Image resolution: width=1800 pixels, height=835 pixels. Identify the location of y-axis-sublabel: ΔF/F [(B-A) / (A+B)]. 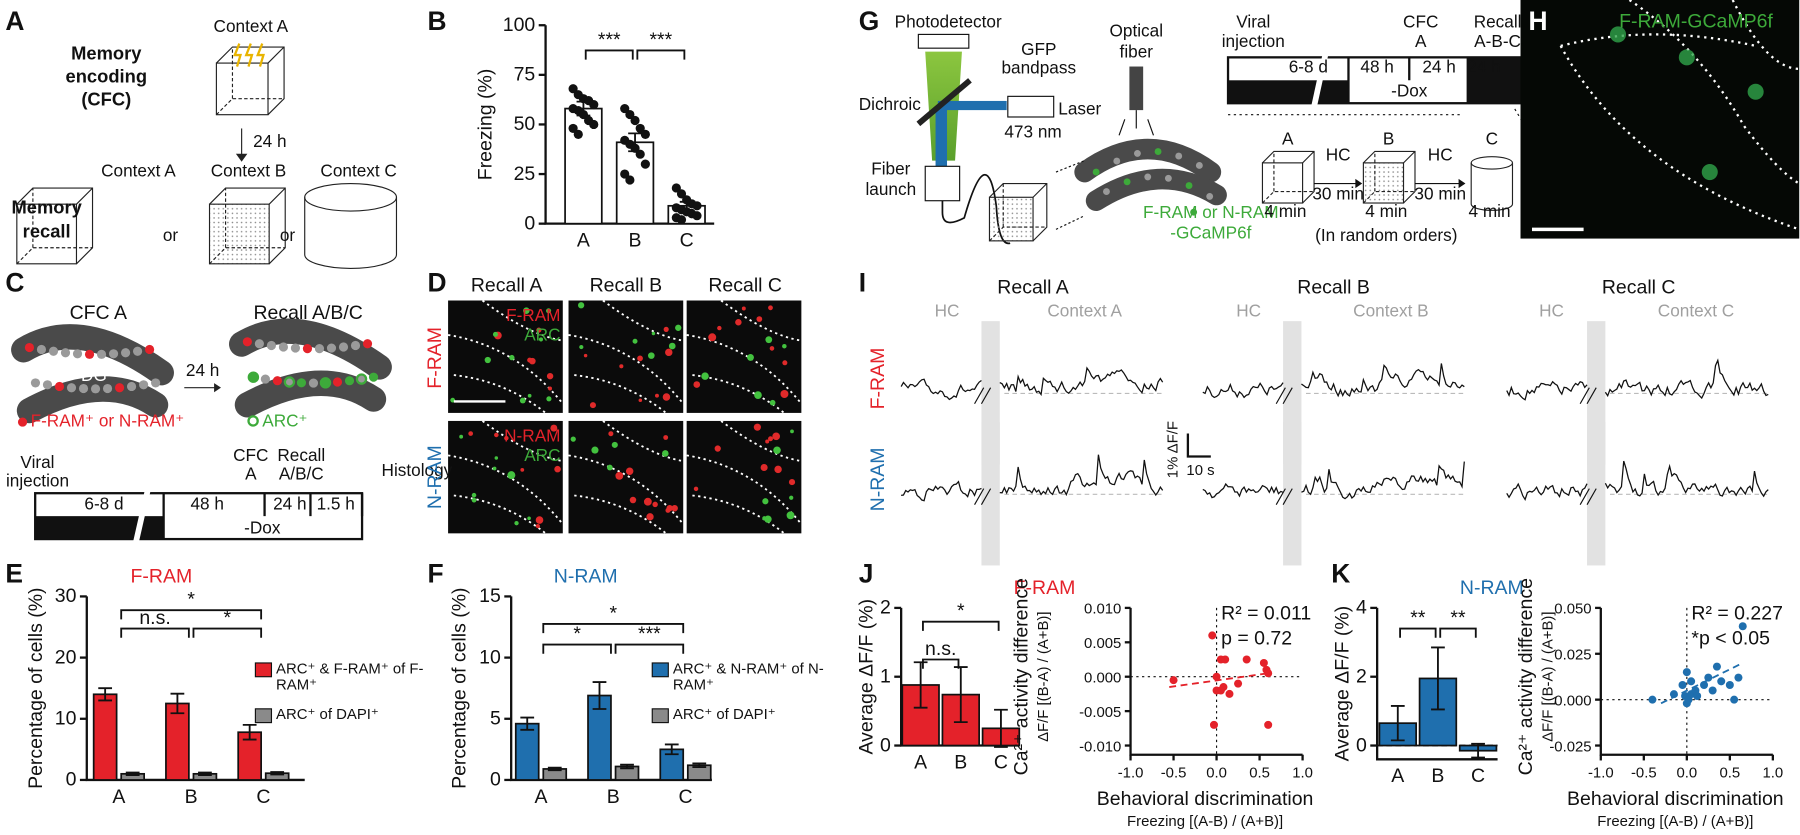
(1044, 676).